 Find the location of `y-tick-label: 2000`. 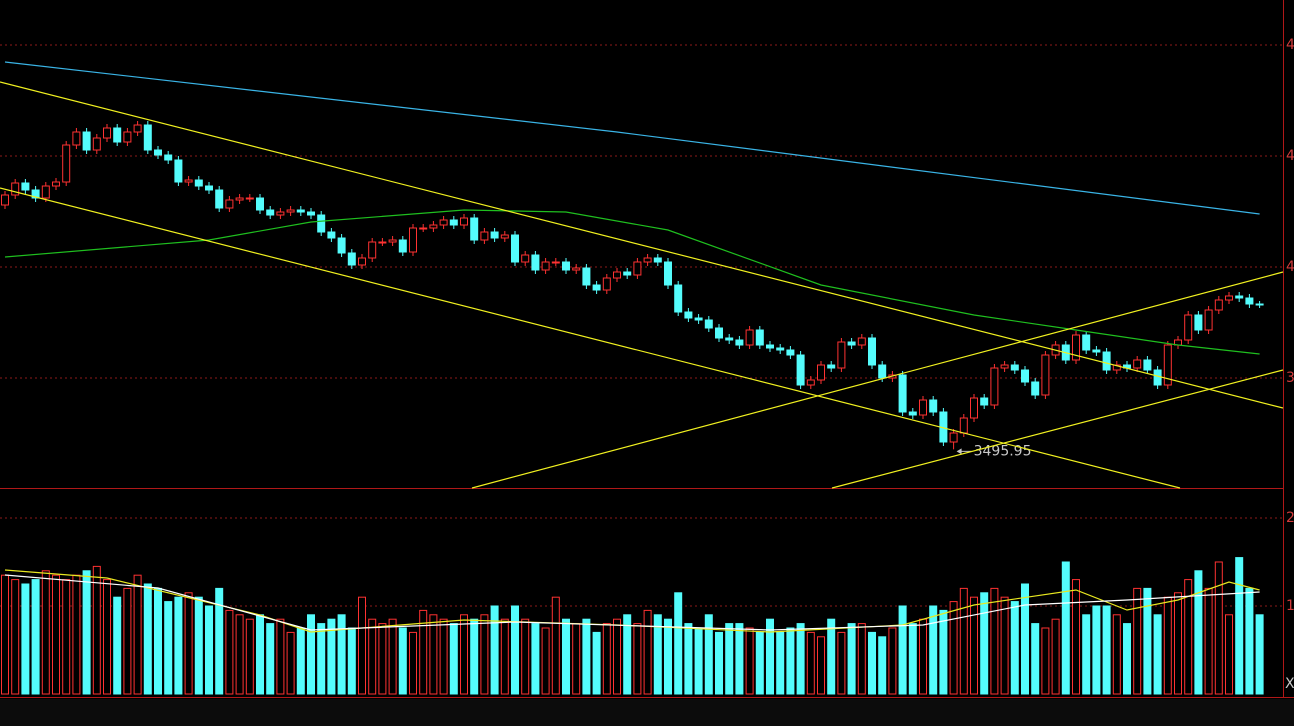

y-tick-label: 2000 is located at coordinates (1290, 518).